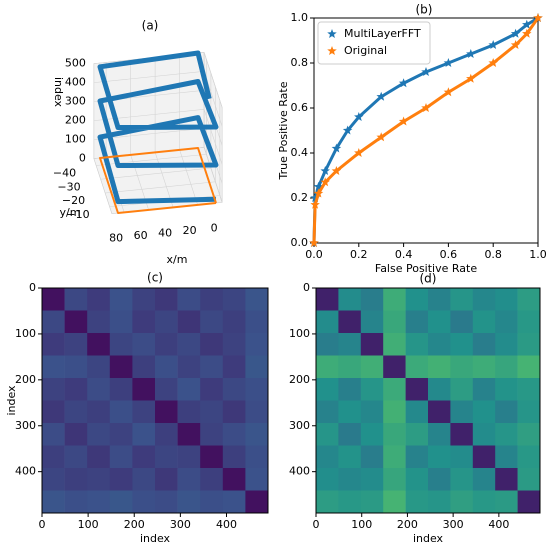 The image size is (550, 548). I want to click on x-axis-label: index, so click(428, 538).